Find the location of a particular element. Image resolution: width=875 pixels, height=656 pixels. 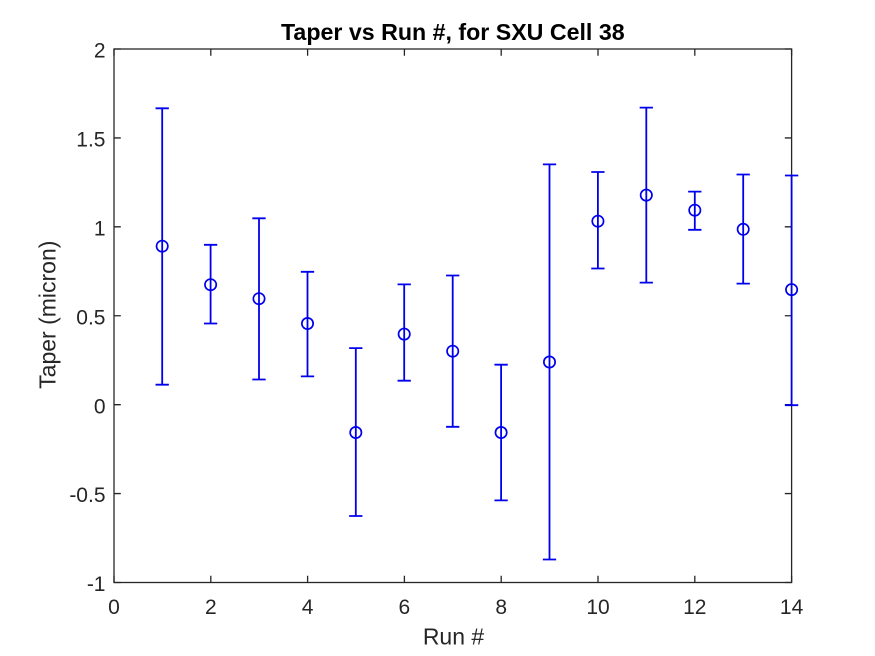

svg-text: 6 is located at coordinates (405, 607).